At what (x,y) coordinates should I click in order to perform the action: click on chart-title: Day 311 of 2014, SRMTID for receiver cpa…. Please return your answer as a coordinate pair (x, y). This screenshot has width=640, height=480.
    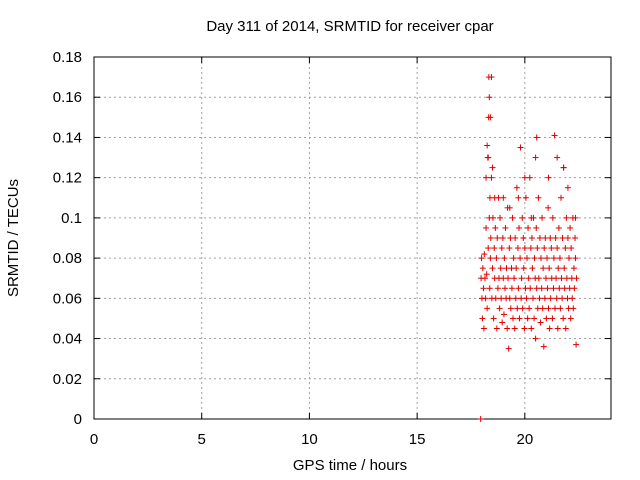
    Looking at the image, I should click on (349, 26).